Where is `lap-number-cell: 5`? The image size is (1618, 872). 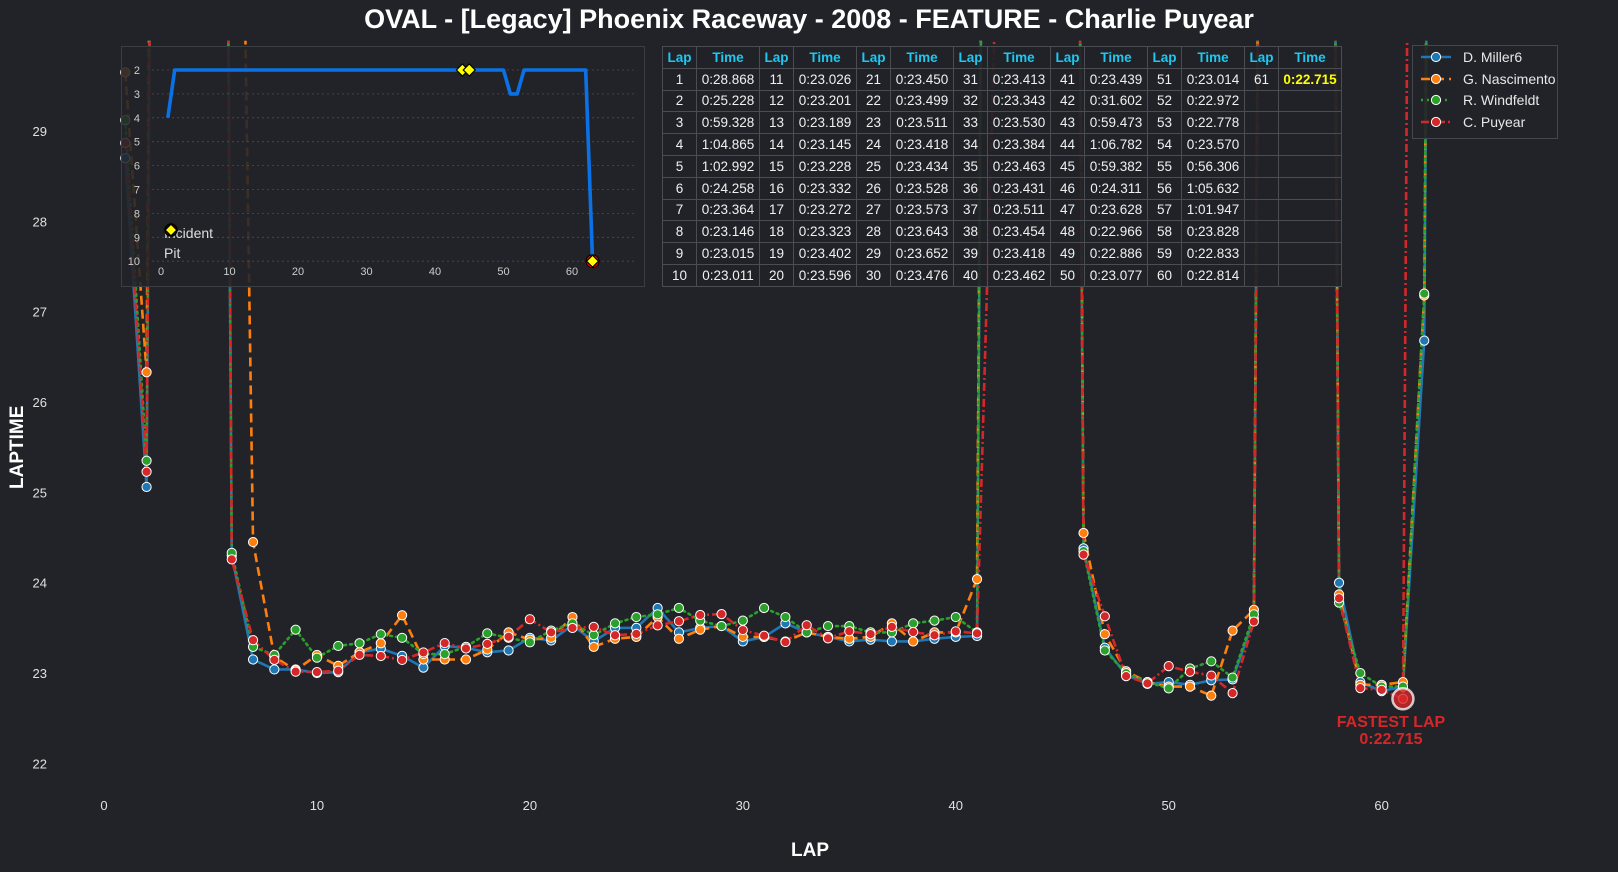
lap-number-cell: 5 is located at coordinates (679, 166).